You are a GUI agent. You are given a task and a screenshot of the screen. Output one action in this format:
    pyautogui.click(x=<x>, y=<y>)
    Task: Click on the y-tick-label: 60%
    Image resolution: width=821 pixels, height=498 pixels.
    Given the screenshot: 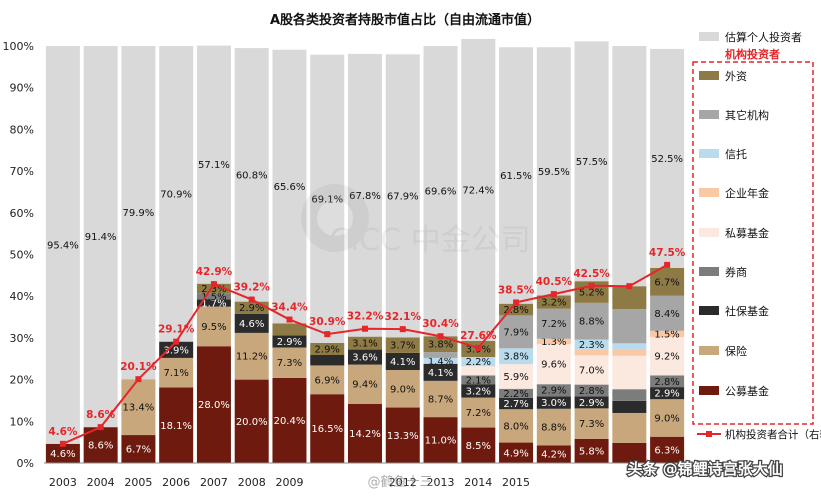 What is the action you would take?
    pyautogui.click(x=22, y=213)
    